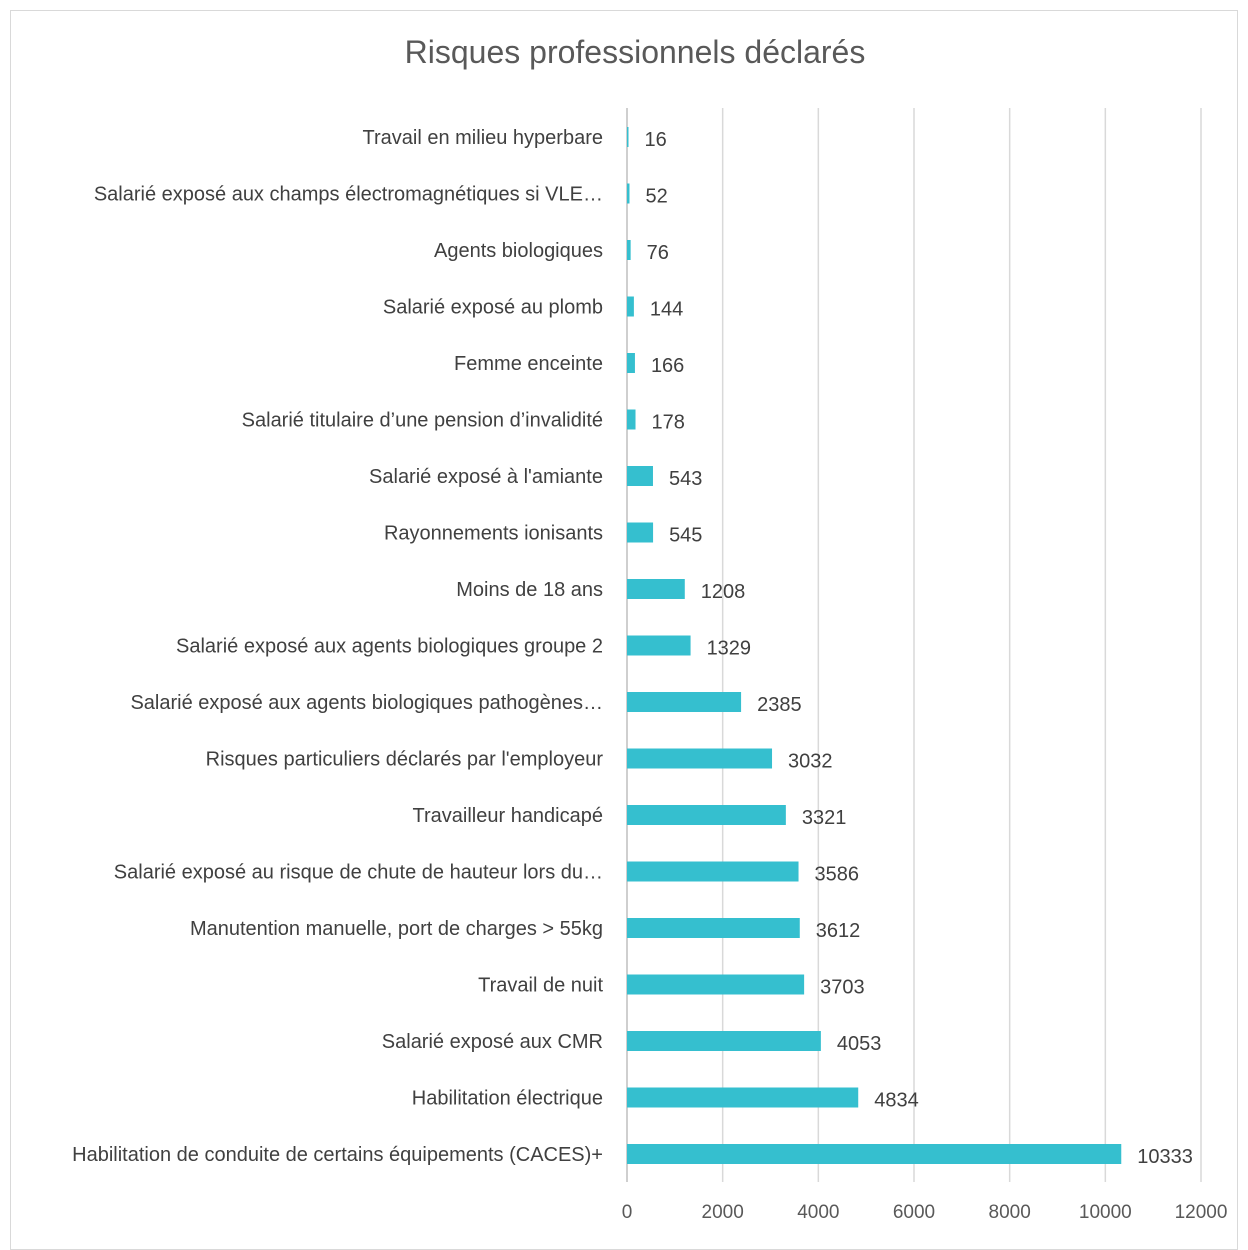  I want to click on x-tick-label-2000: 2000, so click(723, 1212).